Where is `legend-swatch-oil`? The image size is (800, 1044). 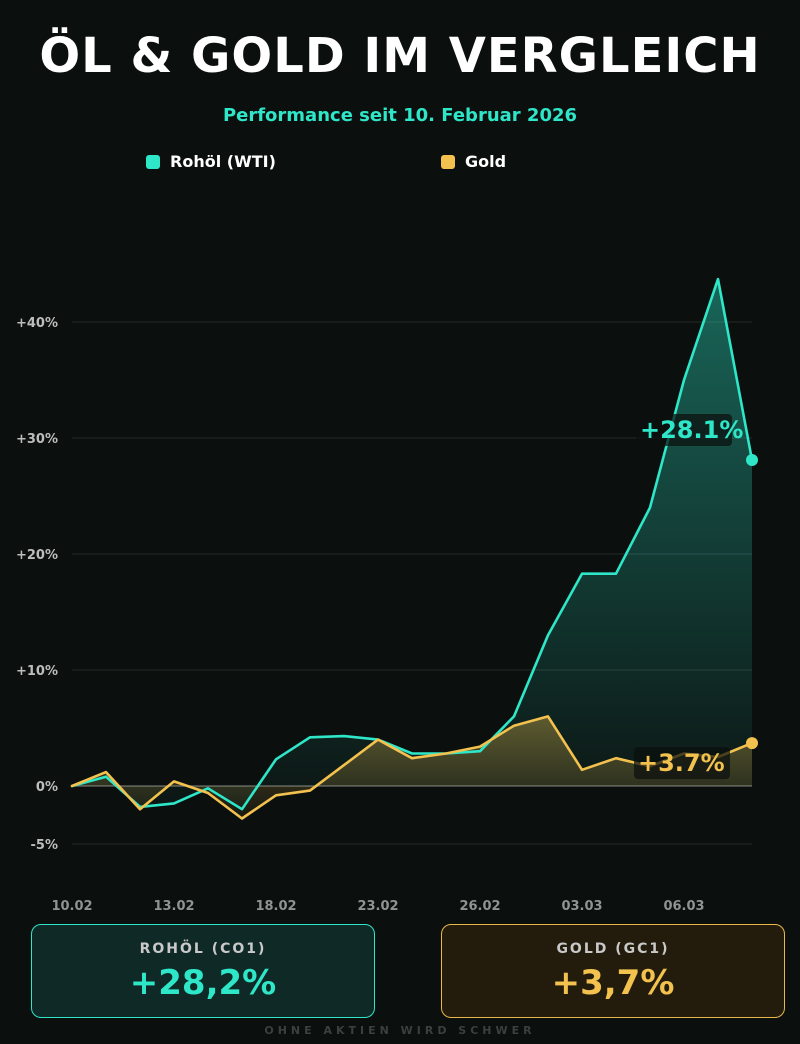 legend-swatch-oil is located at coordinates (153, 161).